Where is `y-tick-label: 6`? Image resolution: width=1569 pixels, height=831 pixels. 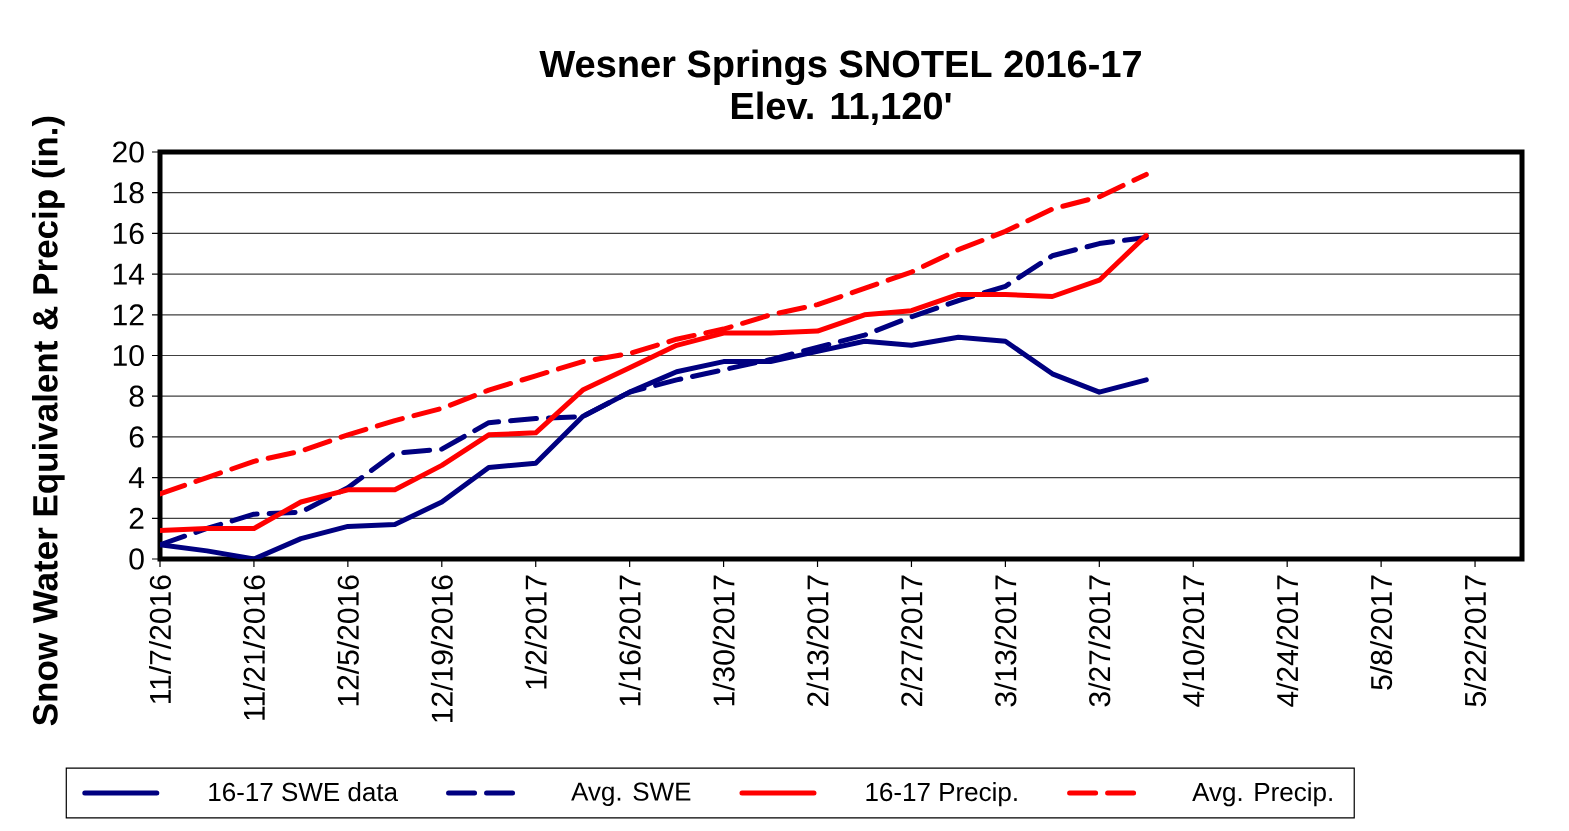
y-tick-label: 6 is located at coordinates (136, 437).